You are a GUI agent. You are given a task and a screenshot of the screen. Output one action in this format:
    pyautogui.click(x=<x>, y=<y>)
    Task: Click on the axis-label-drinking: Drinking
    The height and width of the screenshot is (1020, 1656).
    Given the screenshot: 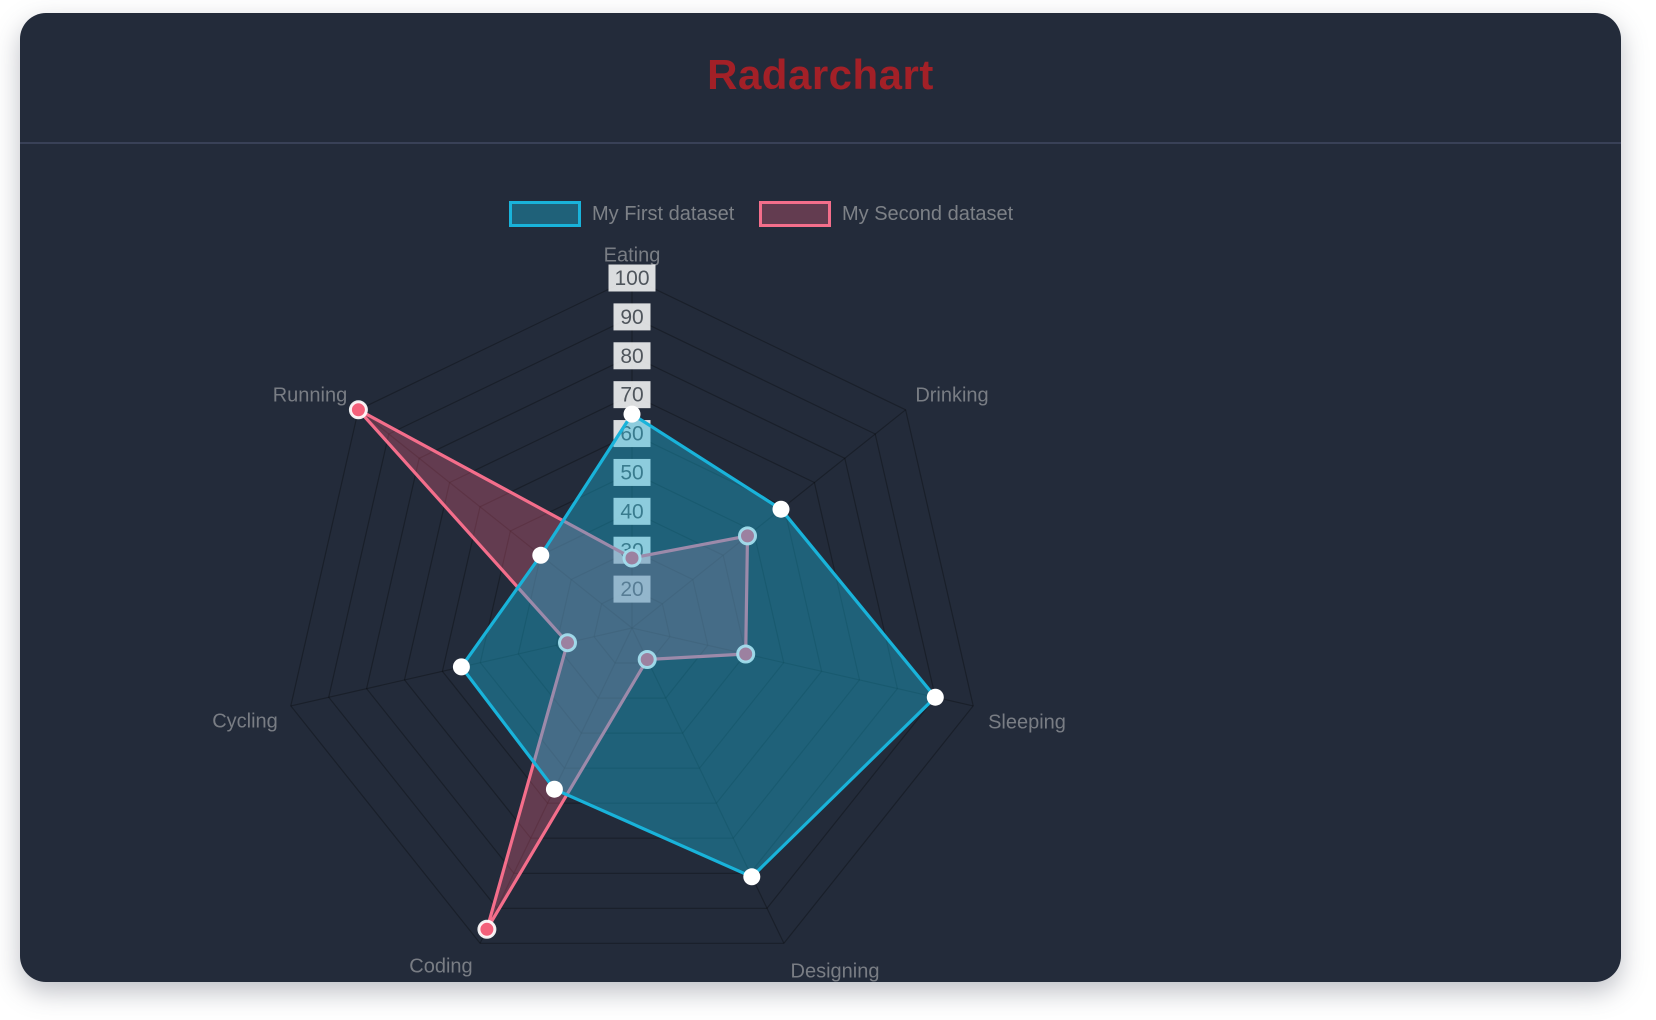 What is the action you would take?
    pyautogui.click(x=951, y=395)
    